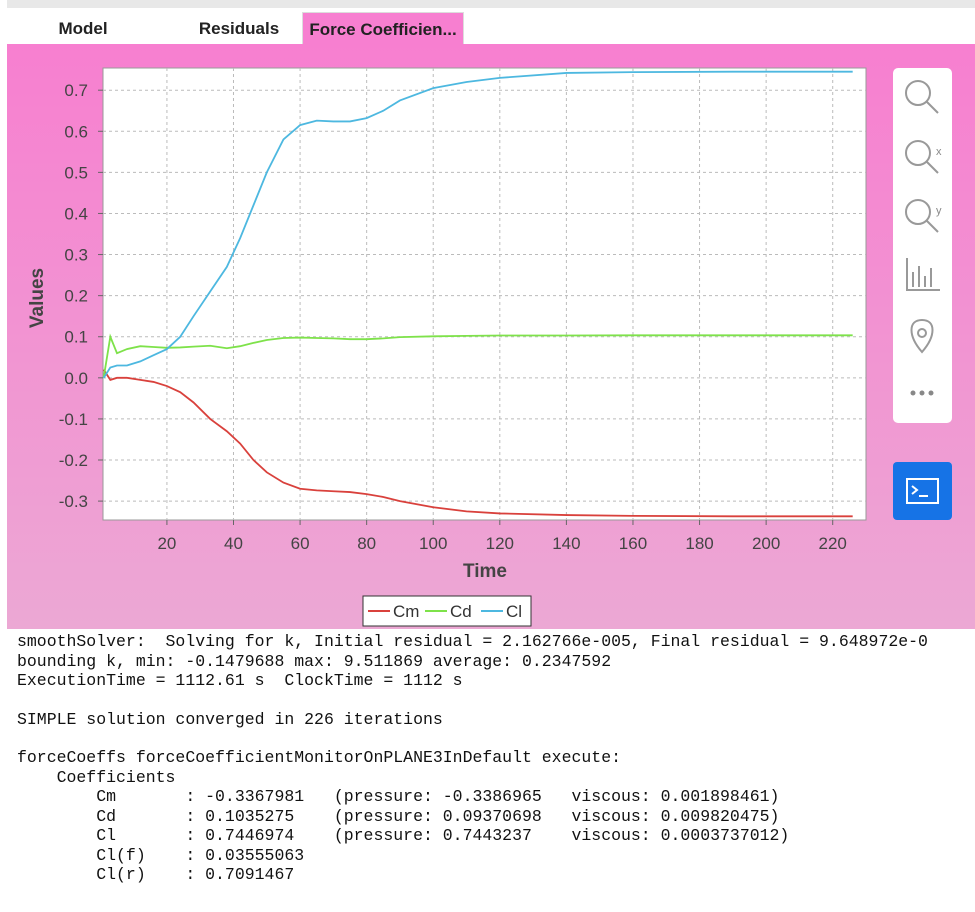  What do you see at coordinates (76, 172) in the screenshot?
I see `y-tick-label: 0.5` at bounding box center [76, 172].